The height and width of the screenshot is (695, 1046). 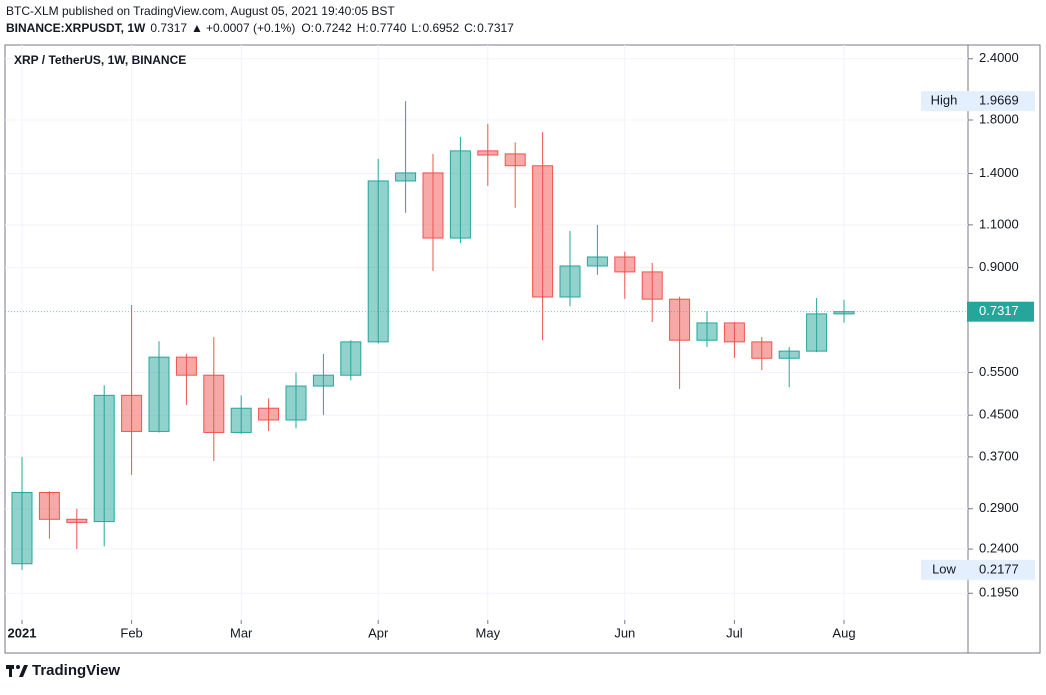 I want to click on last-price-tag, so click(x=1000, y=311).